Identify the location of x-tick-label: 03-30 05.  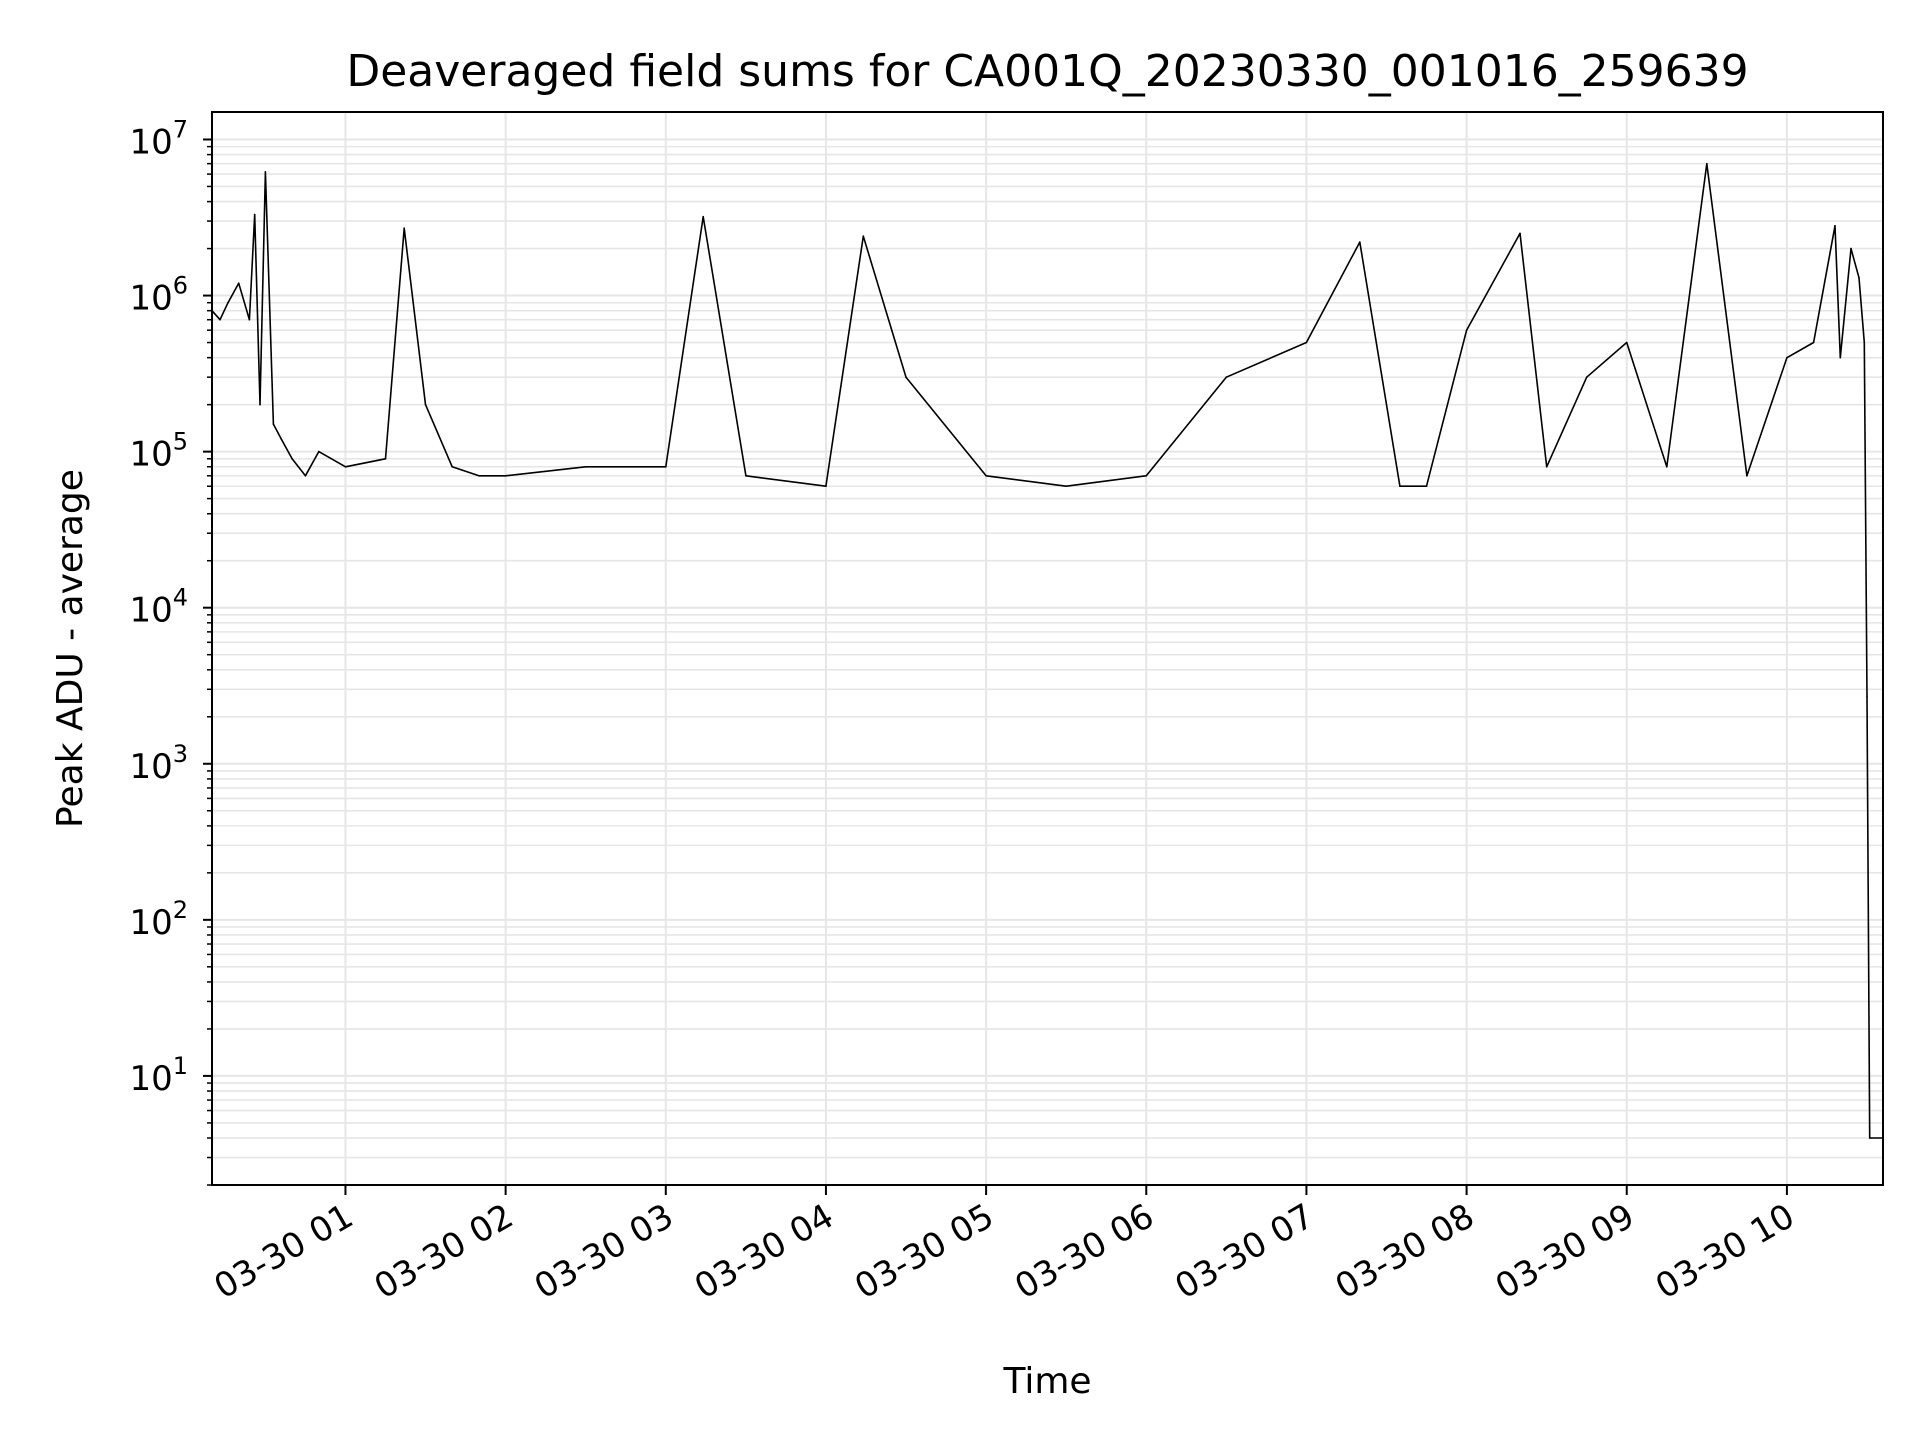
(924, 1251).